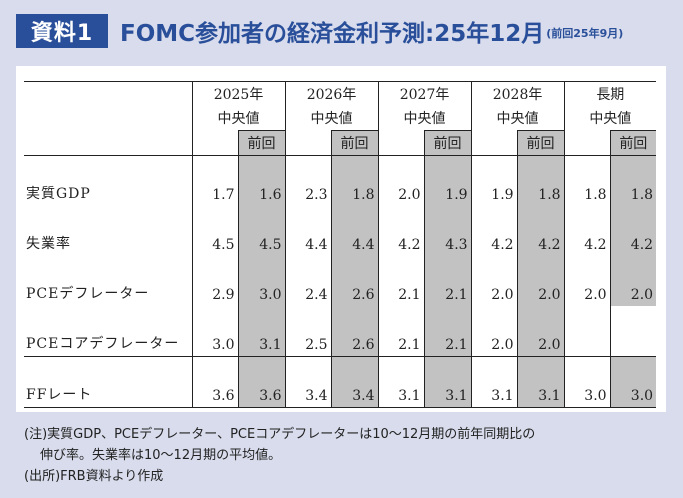 The image size is (683, 498). I want to click on header-row-median: 中央値 中央値 中央値 中央値 中央値, so click(340, 118).